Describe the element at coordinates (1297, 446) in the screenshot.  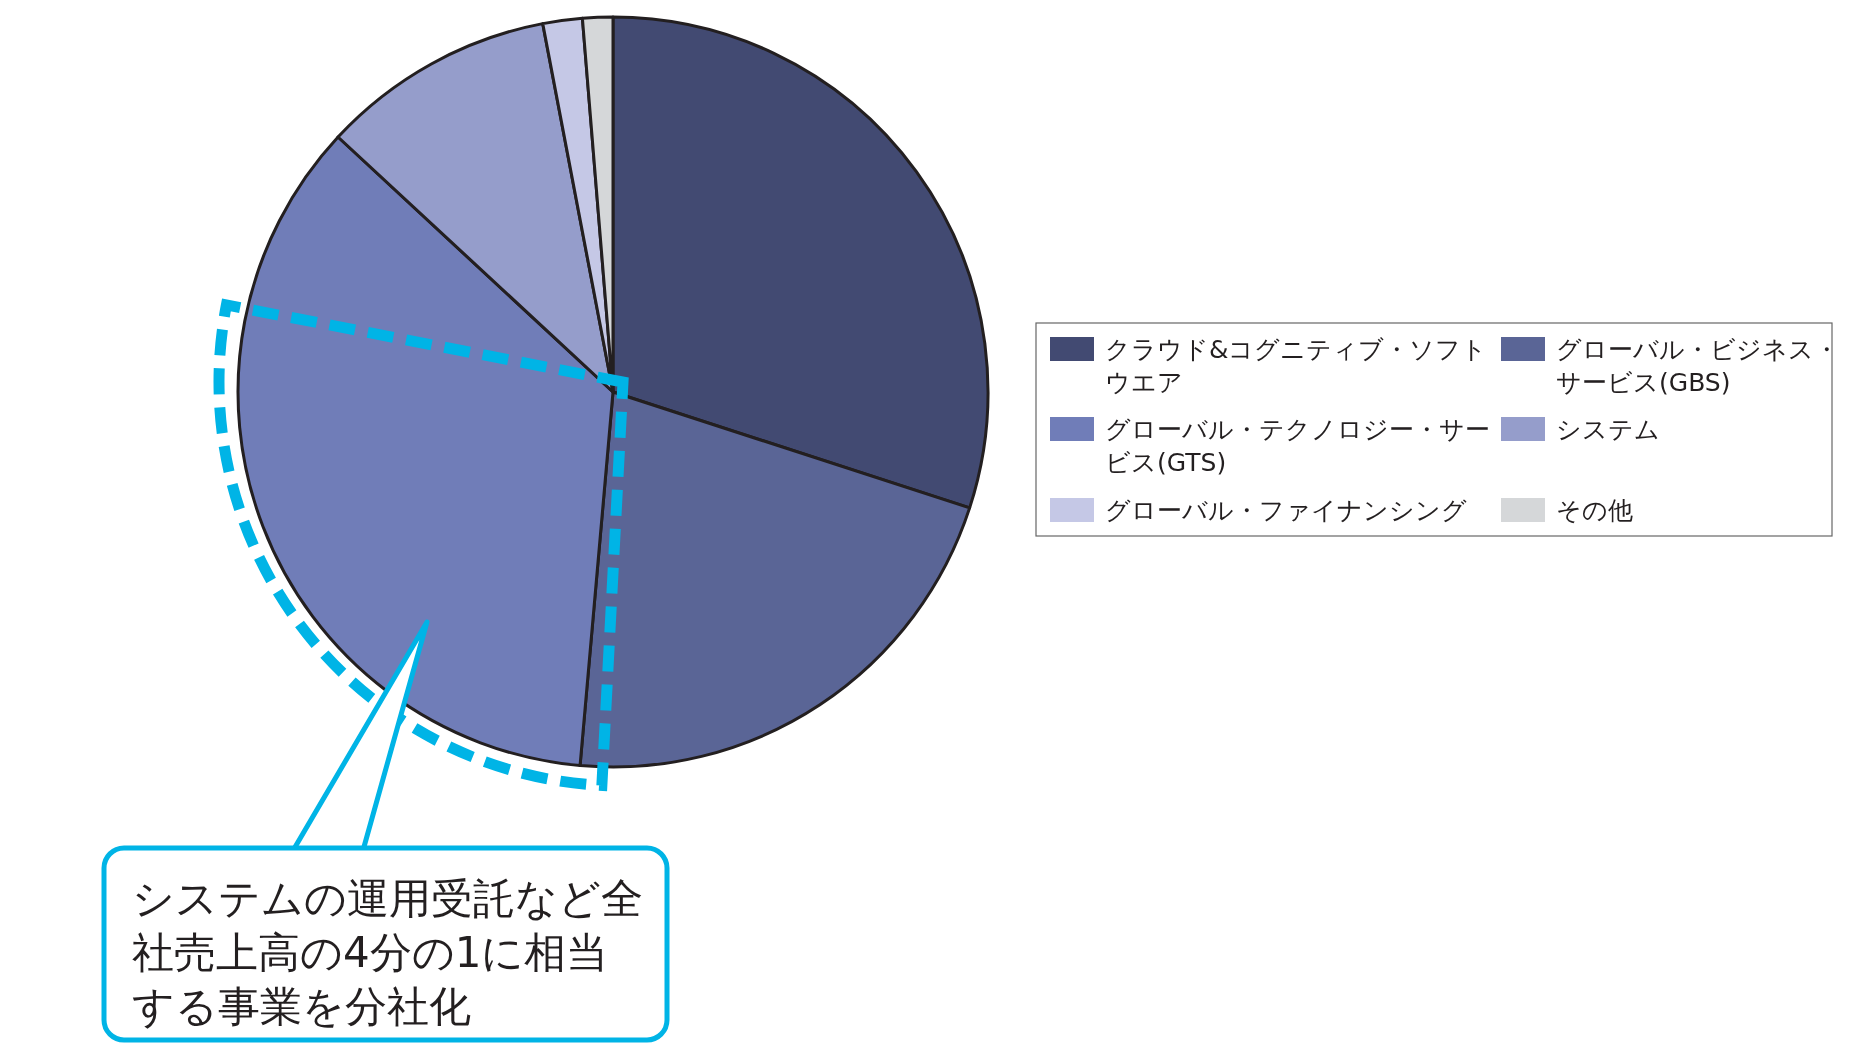
I see `legend-label: グローバル・テクノロジー・サービス(GTS)` at that location.